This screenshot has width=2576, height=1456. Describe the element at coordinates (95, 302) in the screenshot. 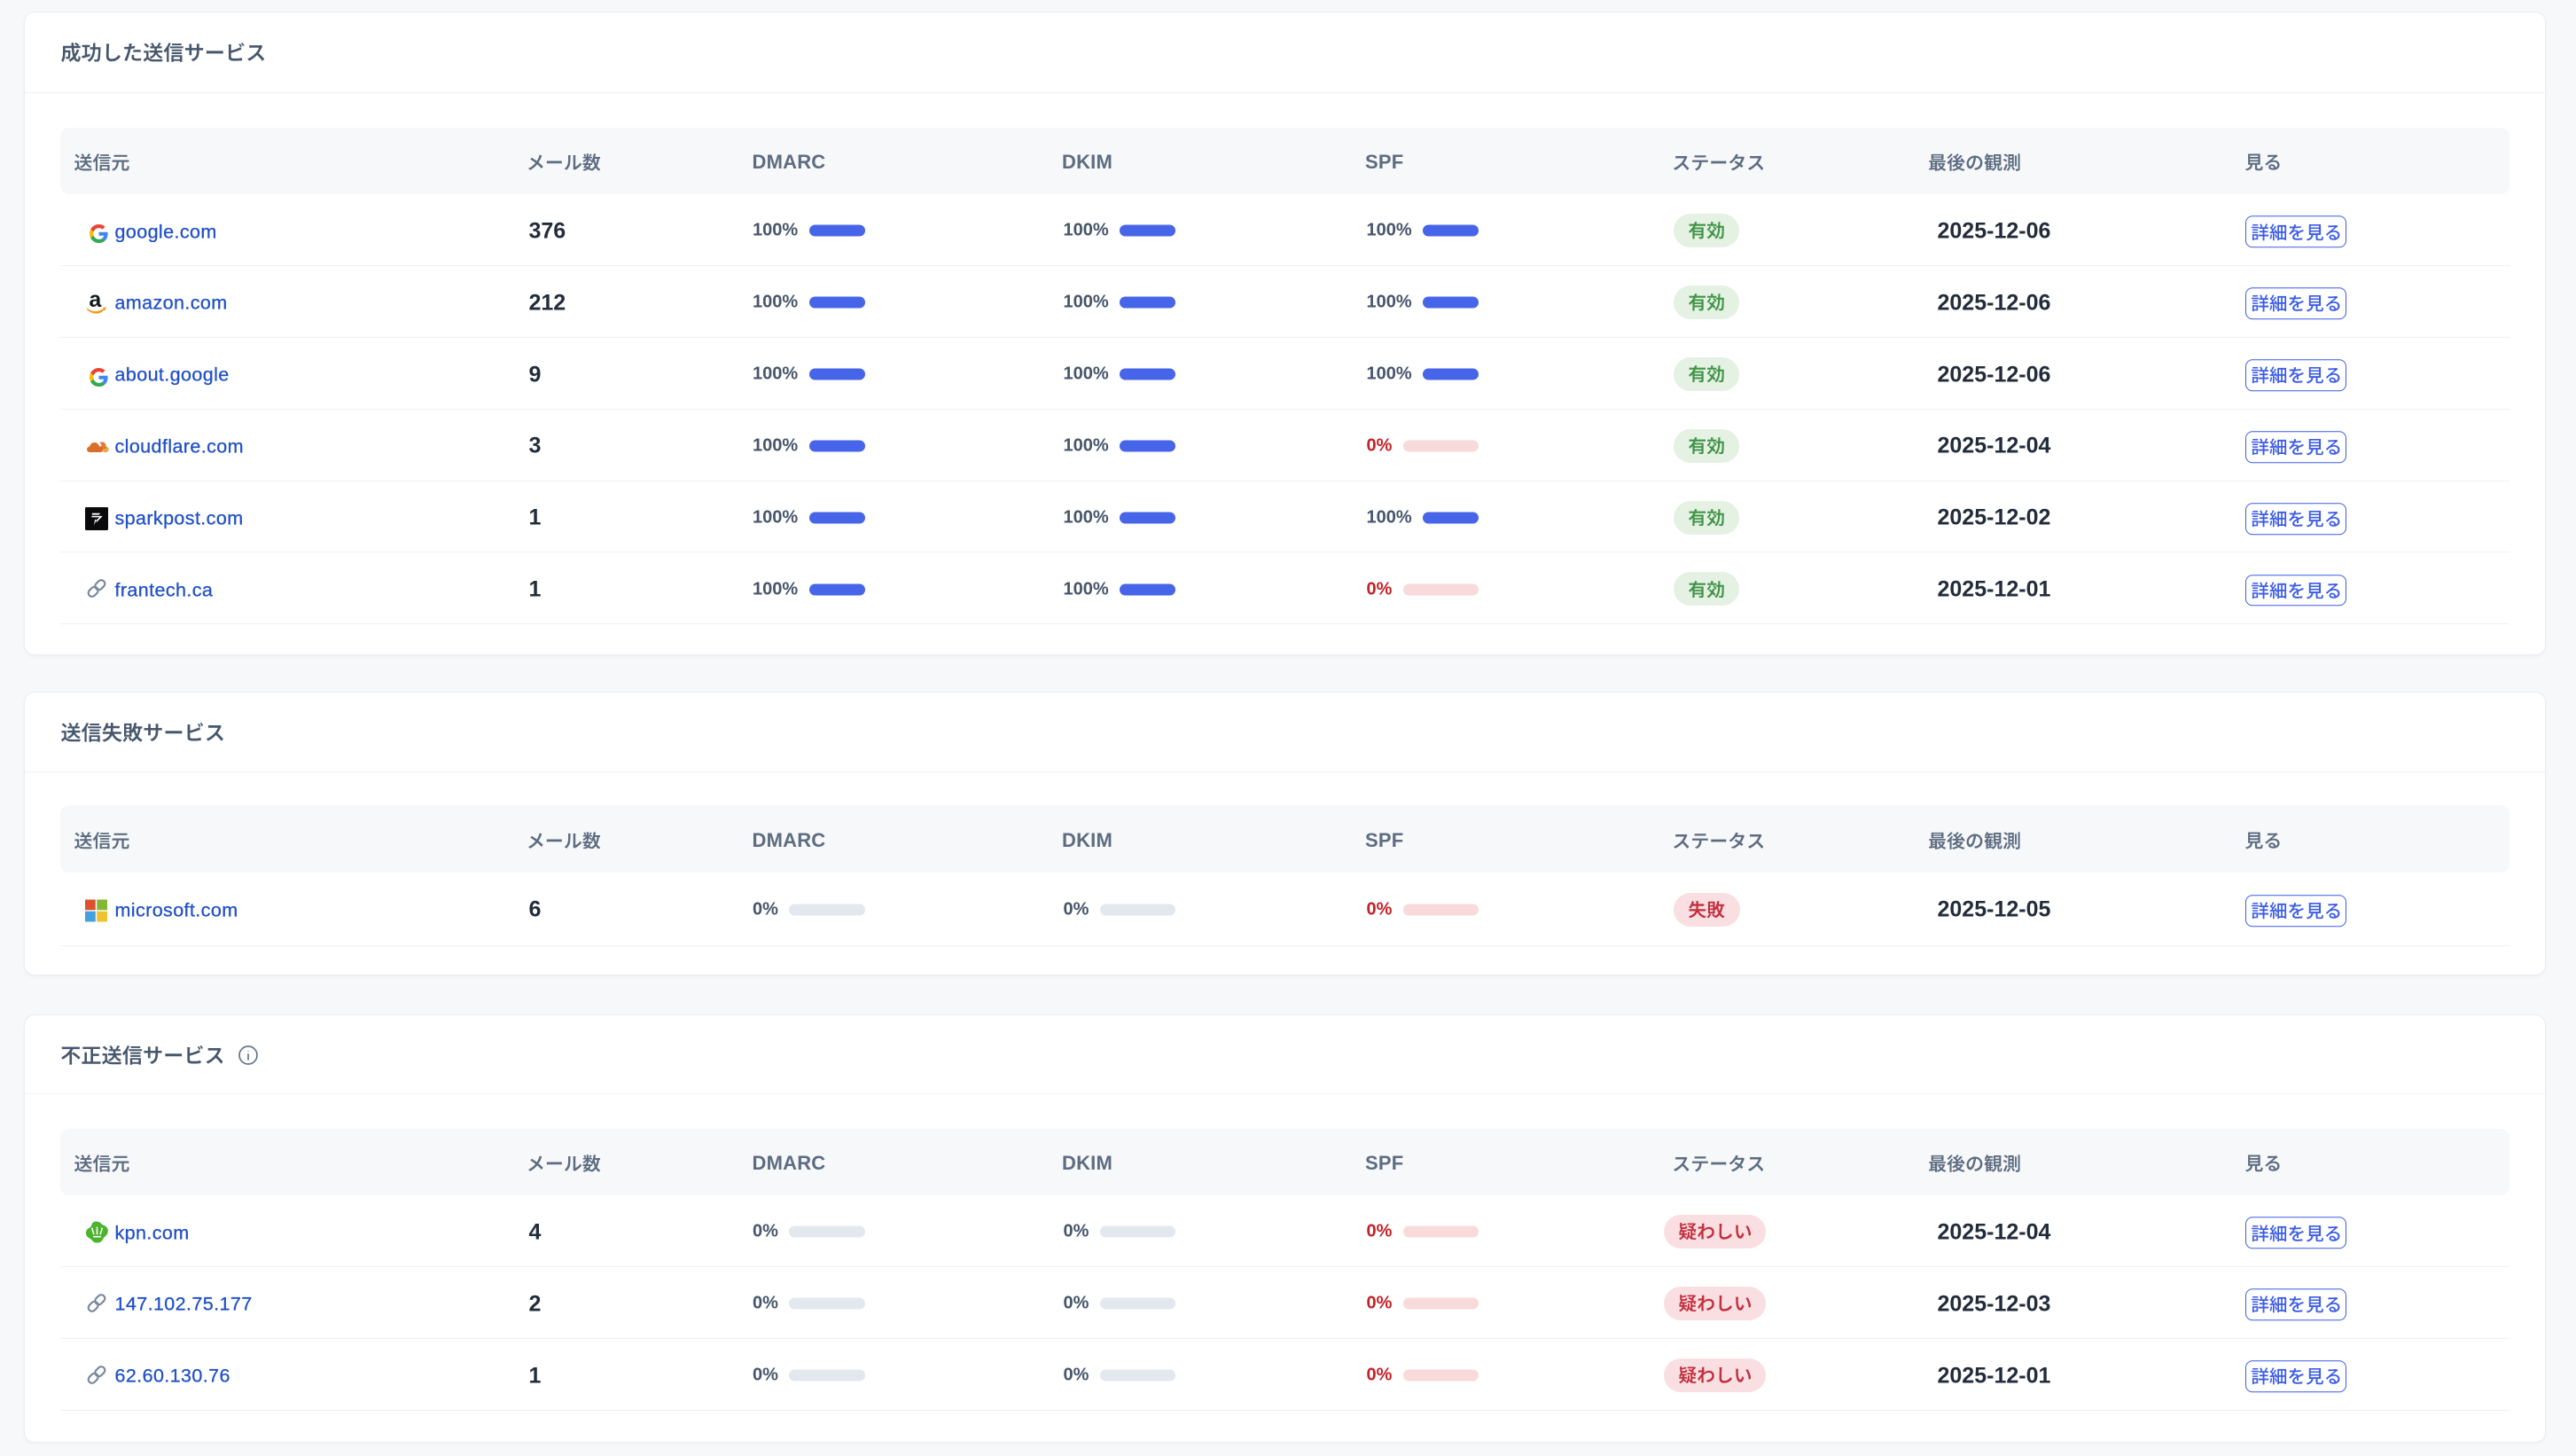

I see `svg-text: a` at that location.